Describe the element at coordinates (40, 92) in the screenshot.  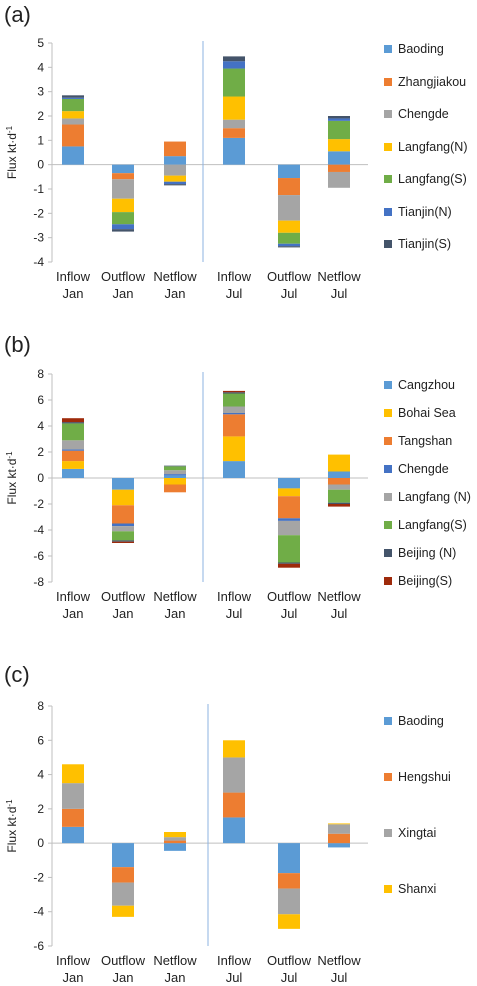
I see `y-tick-label: 3` at that location.